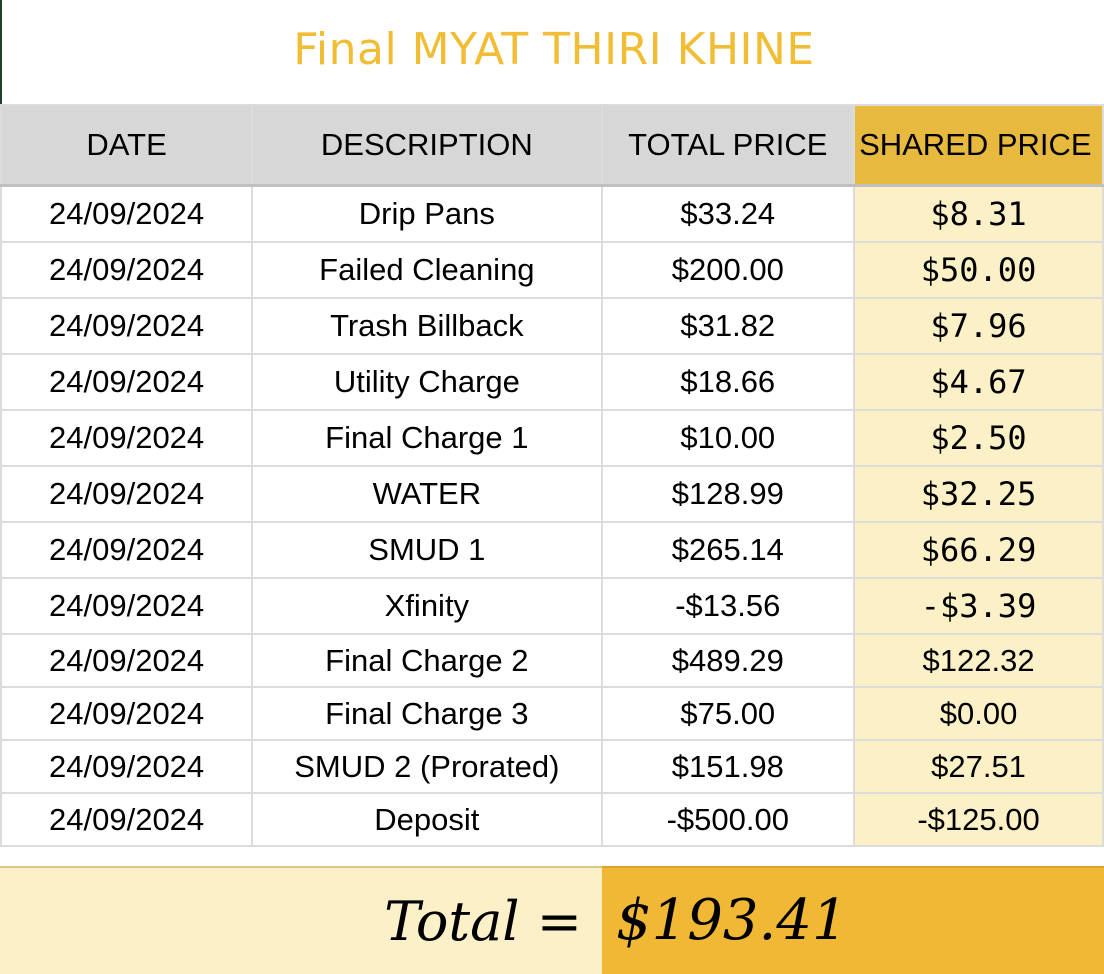 This screenshot has width=1104, height=974. What do you see at coordinates (728, 550) in the screenshot?
I see `total-price-cell: $265.14` at bounding box center [728, 550].